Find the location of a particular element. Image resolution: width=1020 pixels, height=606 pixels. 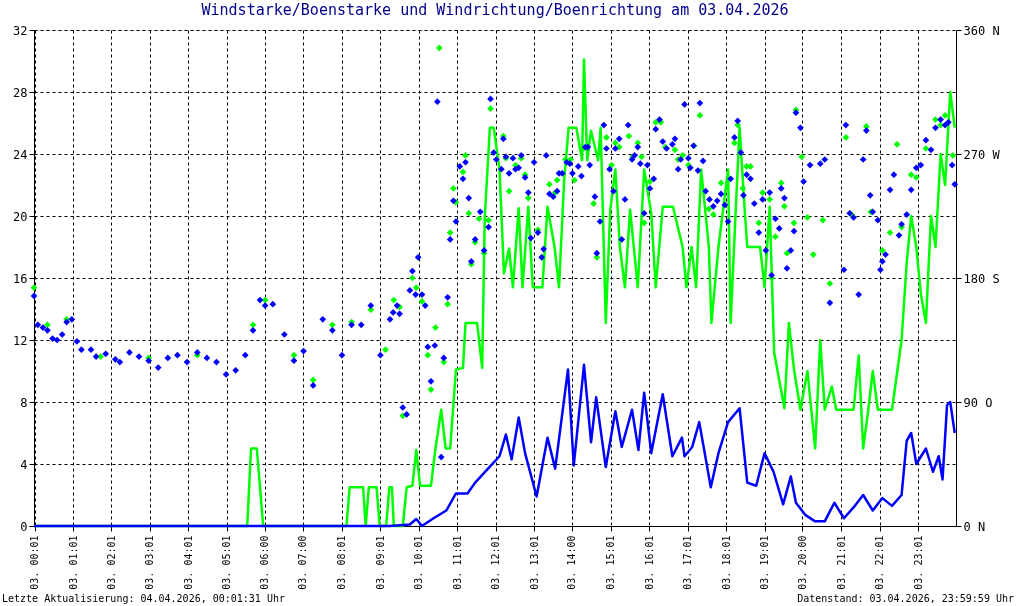

x-tick-label: 03. 08:01 is located at coordinates (342, 562).